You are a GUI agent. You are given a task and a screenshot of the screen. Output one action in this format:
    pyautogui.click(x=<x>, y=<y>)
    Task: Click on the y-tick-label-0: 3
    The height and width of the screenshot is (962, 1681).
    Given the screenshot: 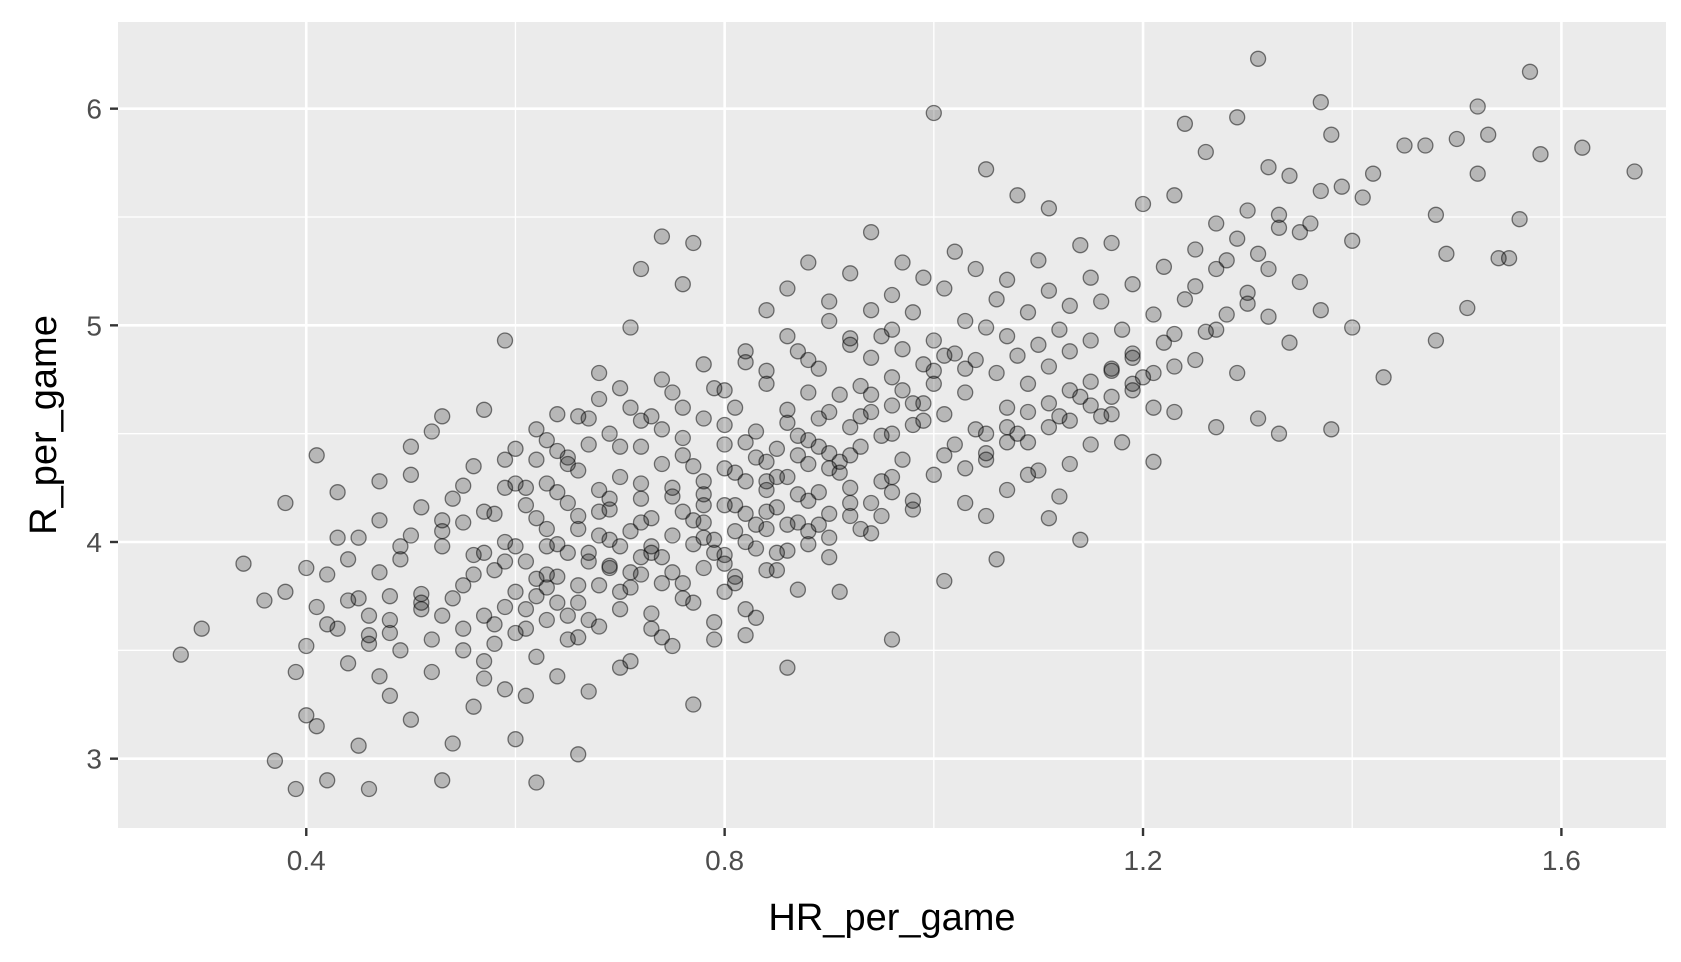 What is the action you would take?
    pyautogui.click(x=94, y=759)
    